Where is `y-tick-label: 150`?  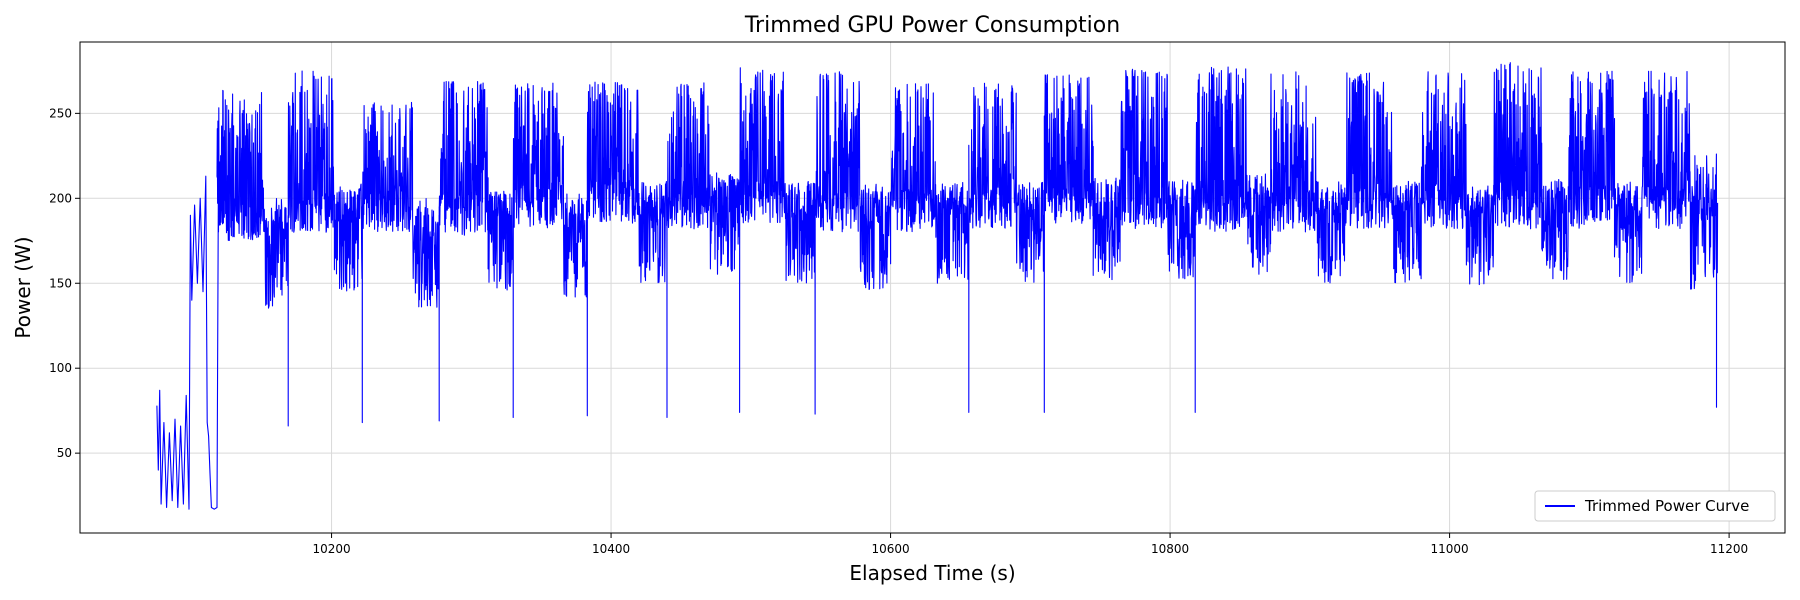 y-tick-label: 150 is located at coordinates (60, 283).